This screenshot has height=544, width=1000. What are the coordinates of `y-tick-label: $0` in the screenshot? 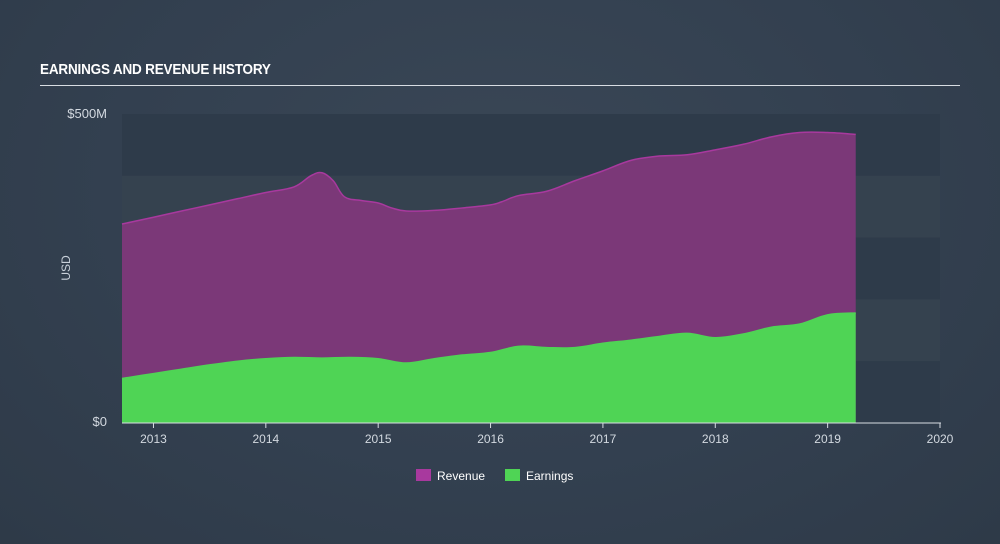 It's located at (100, 421).